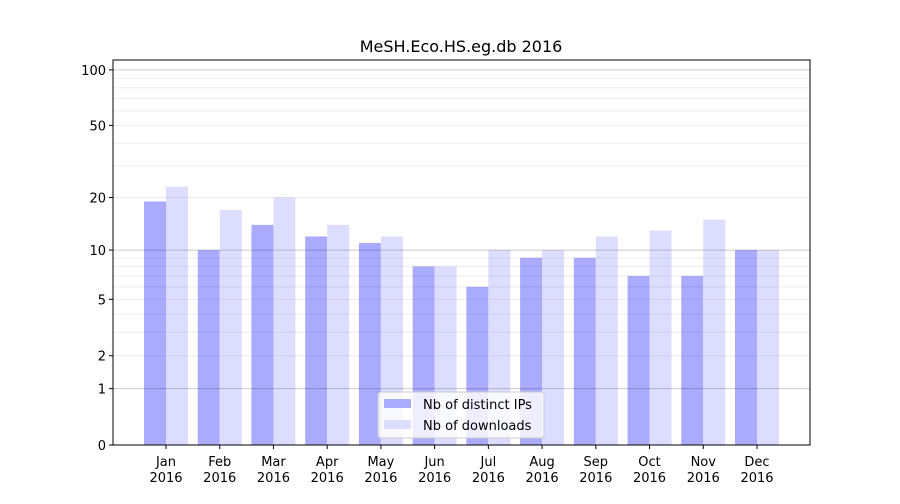  I want to click on y-tick-label: 50, so click(97, 126).